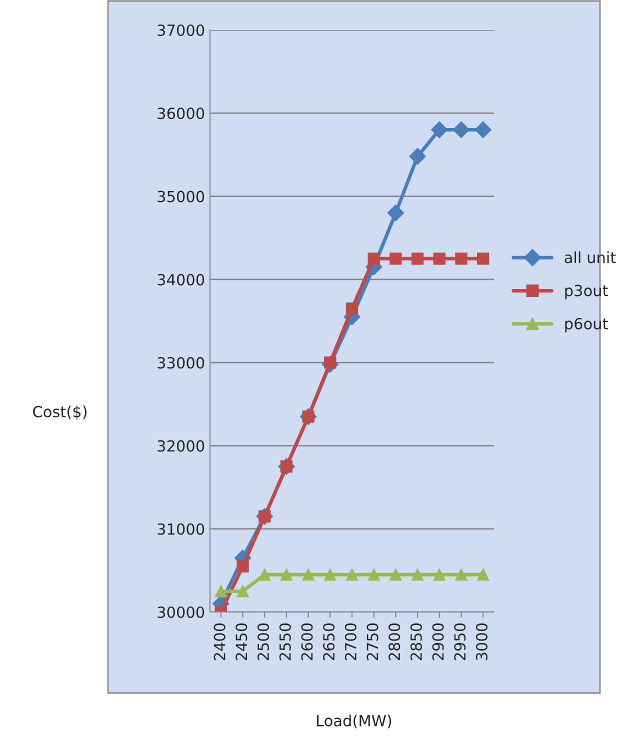  I want to click on legend-label: all unit, so click(590, 257).